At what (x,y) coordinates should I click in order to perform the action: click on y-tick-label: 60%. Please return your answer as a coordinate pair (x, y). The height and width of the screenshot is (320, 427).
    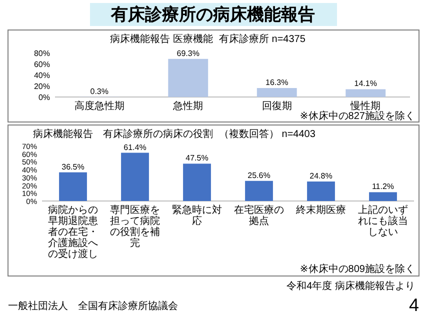
    Looking at the image, I should click on (42, 64).